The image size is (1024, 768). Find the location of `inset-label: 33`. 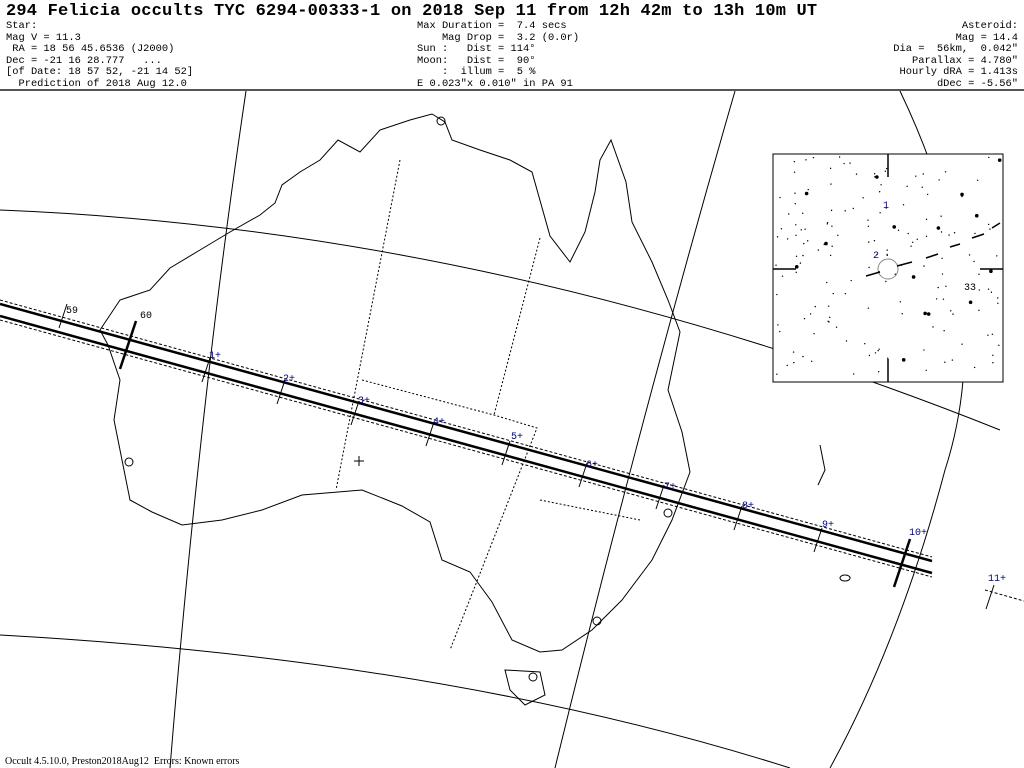

inset-label: 33 is located at coordinates (970, 288).